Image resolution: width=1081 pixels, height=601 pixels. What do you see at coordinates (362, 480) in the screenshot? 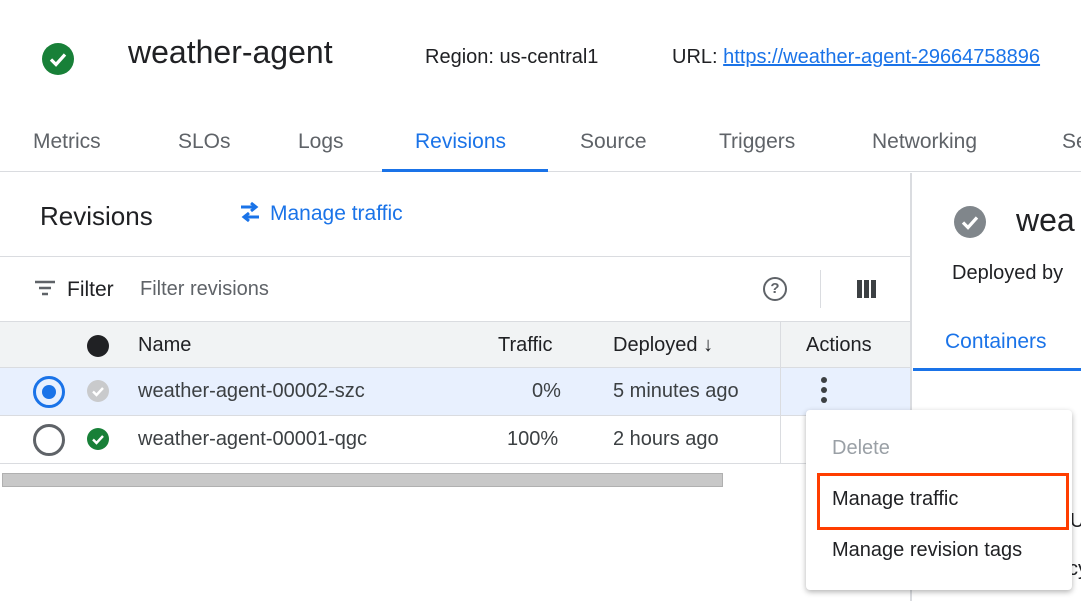
I see `horizontal-scrollbar` at bounding box center [362, 480].